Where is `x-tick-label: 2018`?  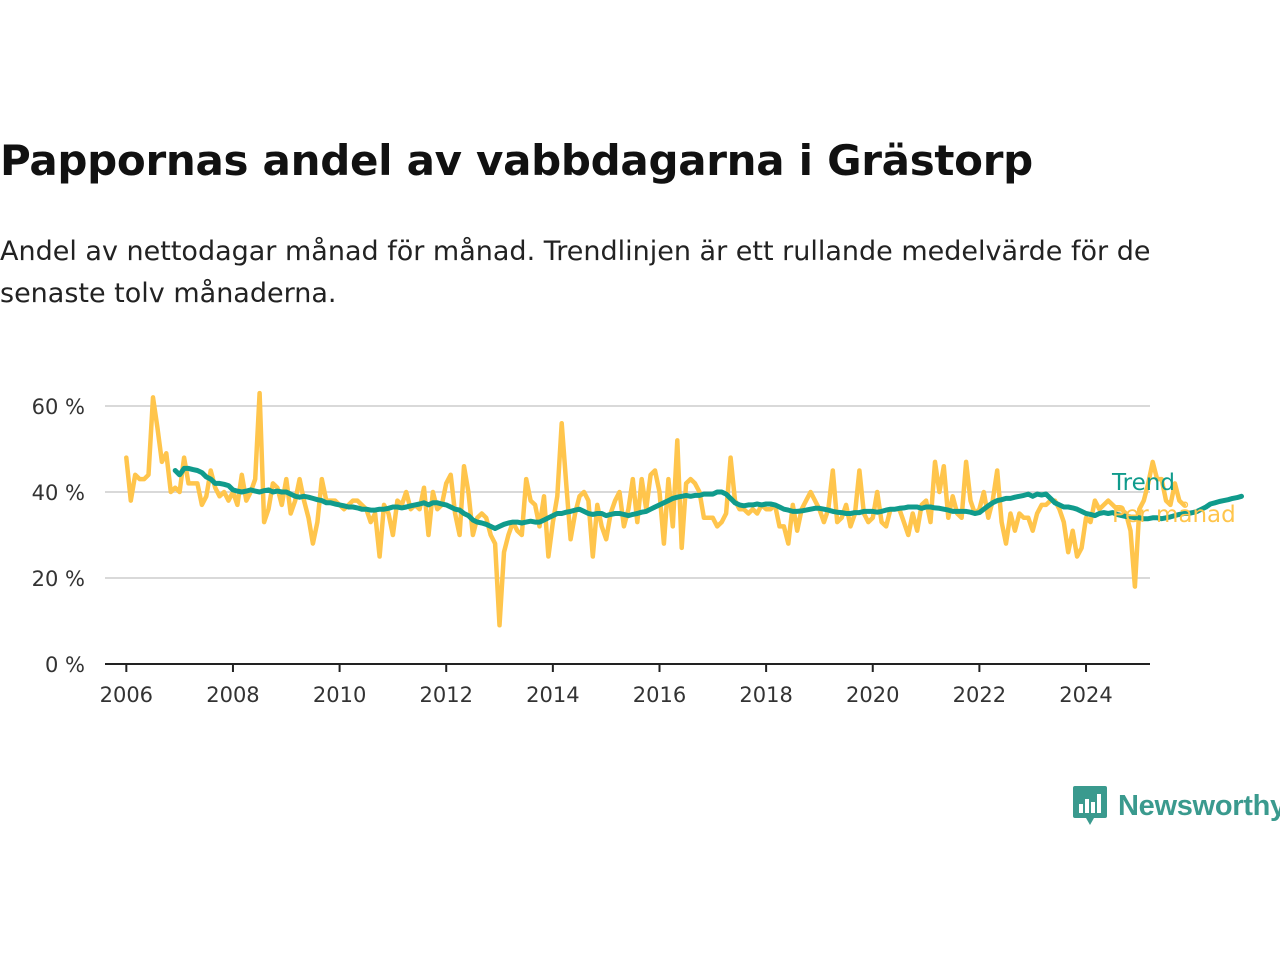 x-tick-label: 2018 is located at coordinates (765, 695).